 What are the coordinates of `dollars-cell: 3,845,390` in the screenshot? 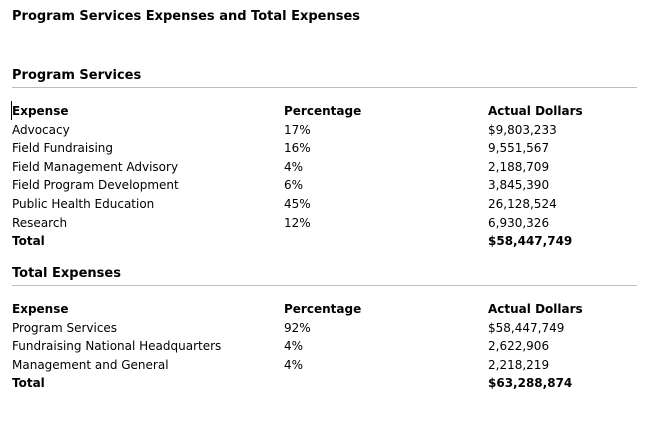 It's located at (519, 185).